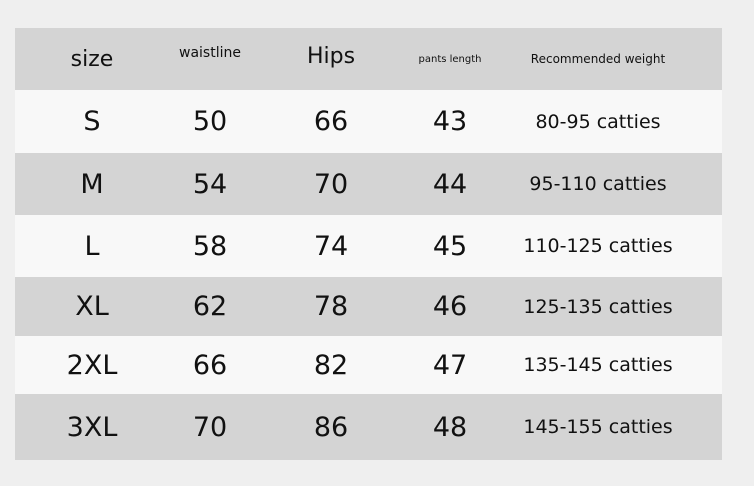 The height and width of the screenshot is (486, 754). I want to click on table-row: 3XL 70 86 48 145-155 catties, so click(368, 427).